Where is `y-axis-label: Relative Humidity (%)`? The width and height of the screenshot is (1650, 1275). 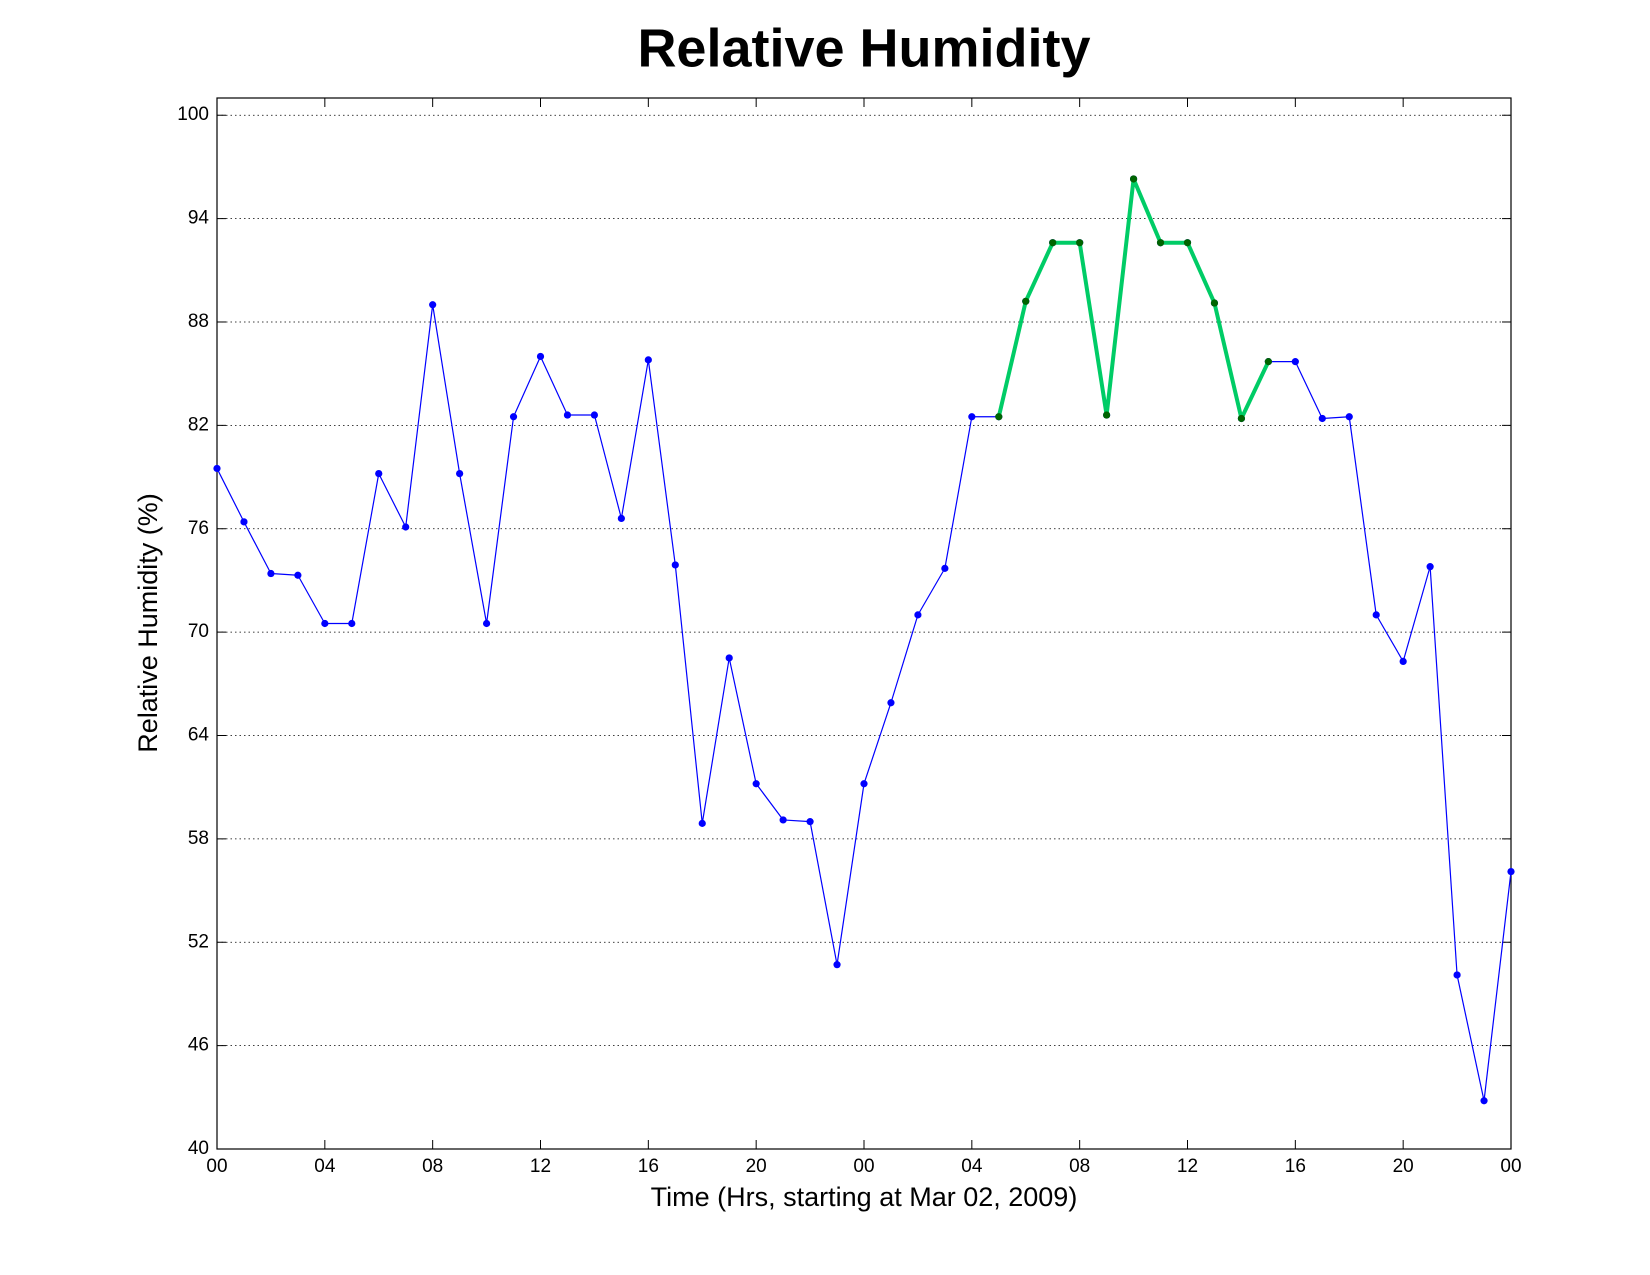
y-axis-label: Relative Humidity (%) is located at coordinates (148, 623).